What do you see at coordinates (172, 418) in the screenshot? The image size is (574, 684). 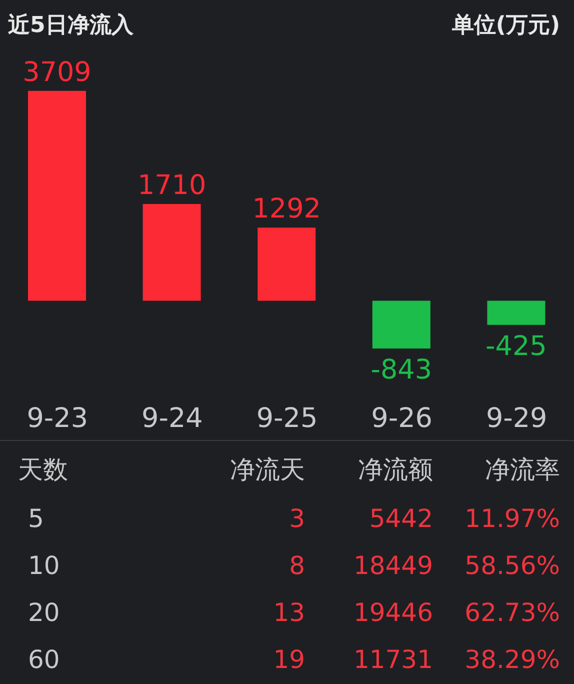 I see `x-tick-label: 9-24` at bounding box center [172, 418].